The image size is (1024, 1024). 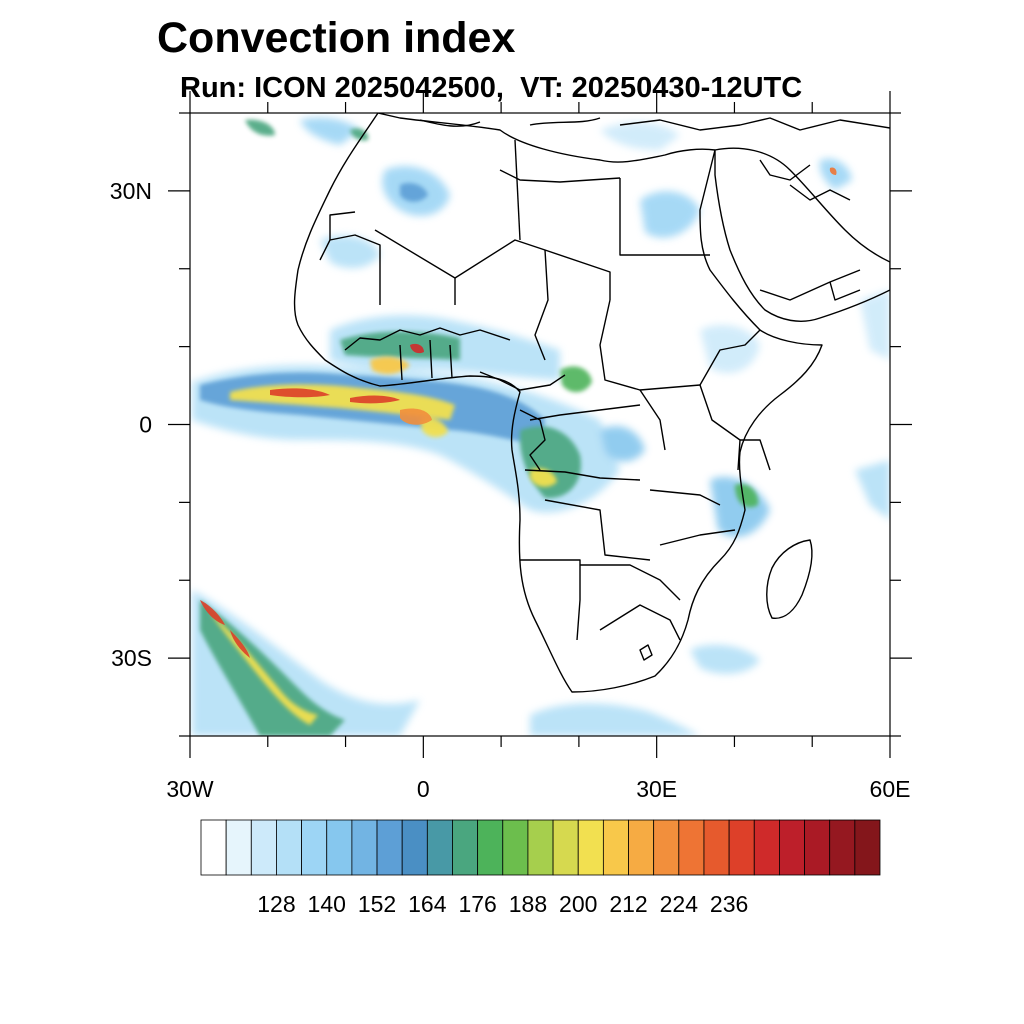 I want to click on colorbar: 128 140 152 164 176 188 200 212 224 236, so click(x=540, y=868).